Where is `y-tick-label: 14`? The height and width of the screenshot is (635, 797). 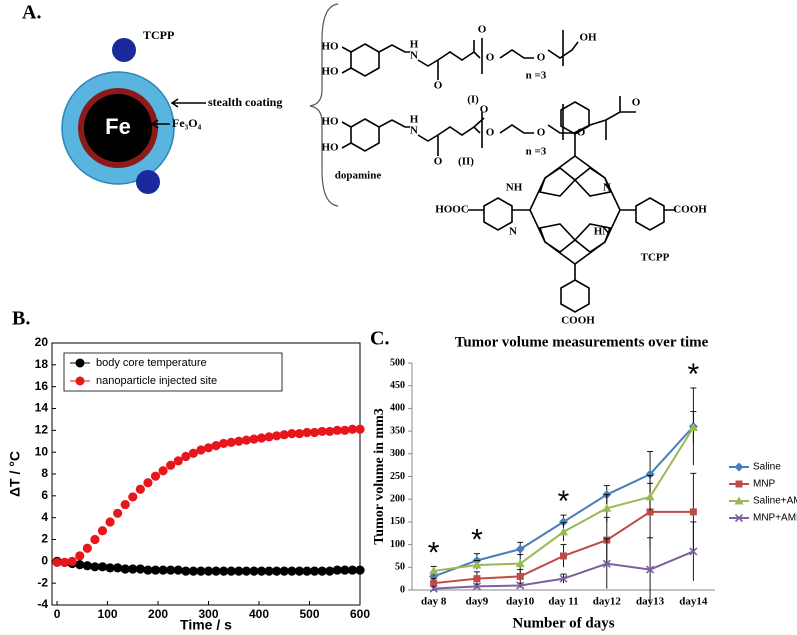 y-tick-label: 14 is located at coordinates (42, 408).